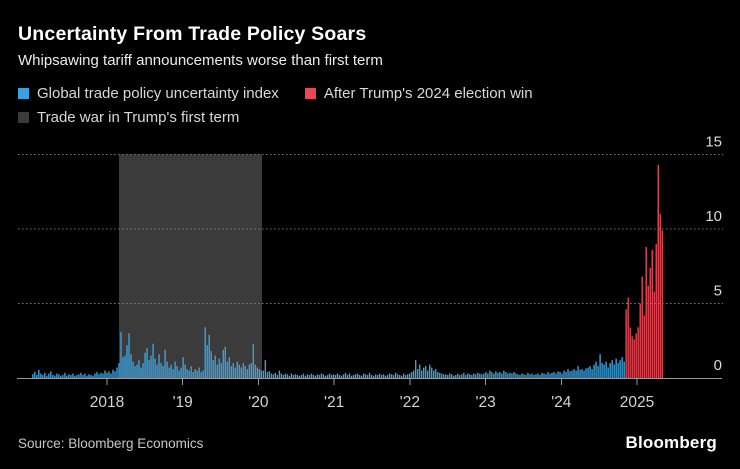 This screenshot has height=469, width=740. Describe the element at coordinates (111, 443) in the screenshot. I see `source-note: Source: Bloomberg Economics` at that location.